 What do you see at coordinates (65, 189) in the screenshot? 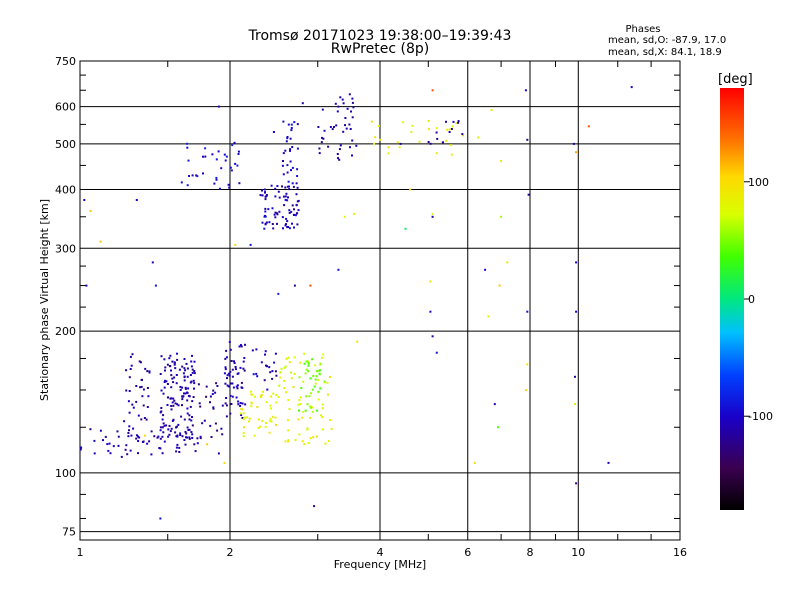
I see `y-tick-label: 400` at bounding box center [65, 189].